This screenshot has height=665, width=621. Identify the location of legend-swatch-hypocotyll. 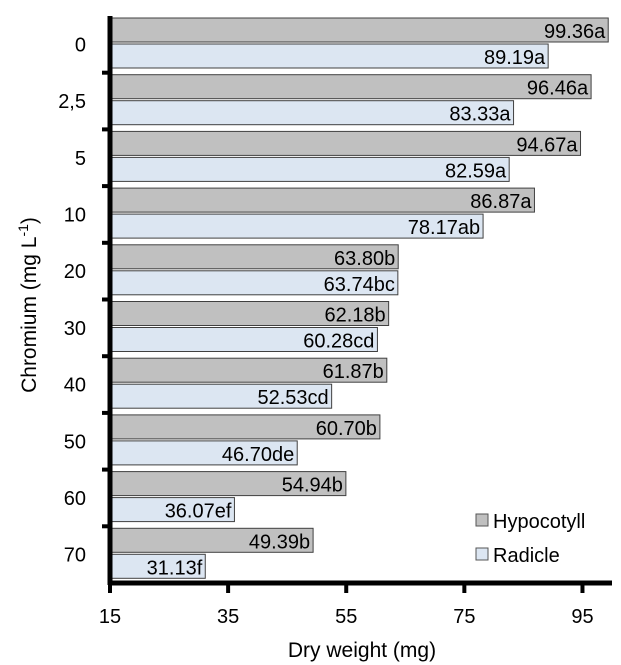
(482, 520).